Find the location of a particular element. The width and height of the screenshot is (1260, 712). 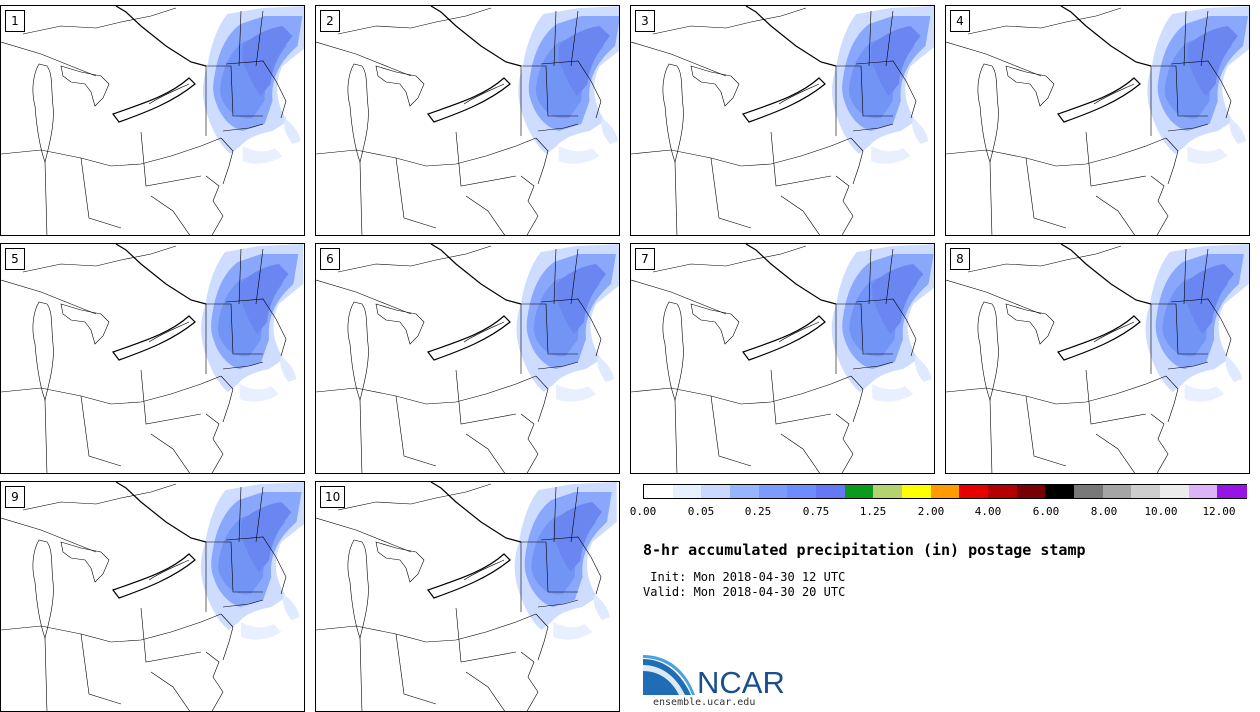

colorbar-tick-label: 0.00 is located at coordinates (643, 511).